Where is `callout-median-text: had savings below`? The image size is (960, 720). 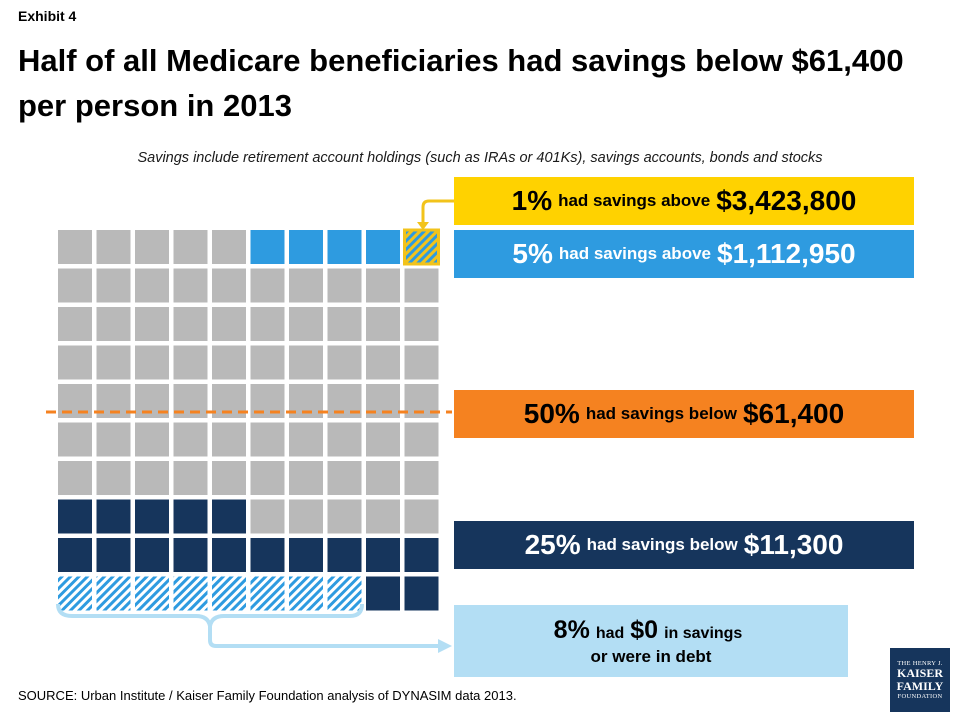 callout-median-text: had savings below is located at coordinates (661, 413).